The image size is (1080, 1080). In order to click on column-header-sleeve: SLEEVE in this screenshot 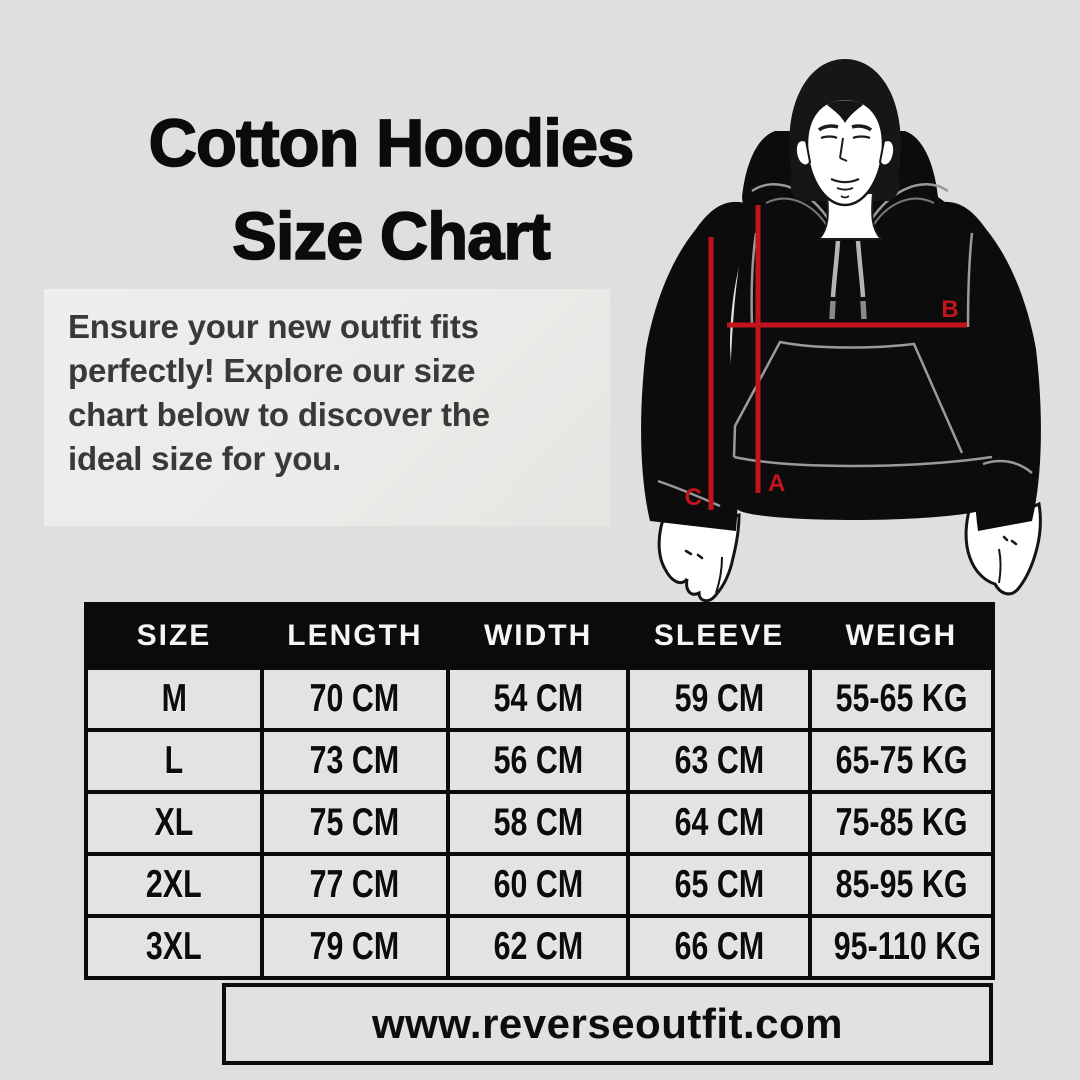, I will do `click(719, 636)`.